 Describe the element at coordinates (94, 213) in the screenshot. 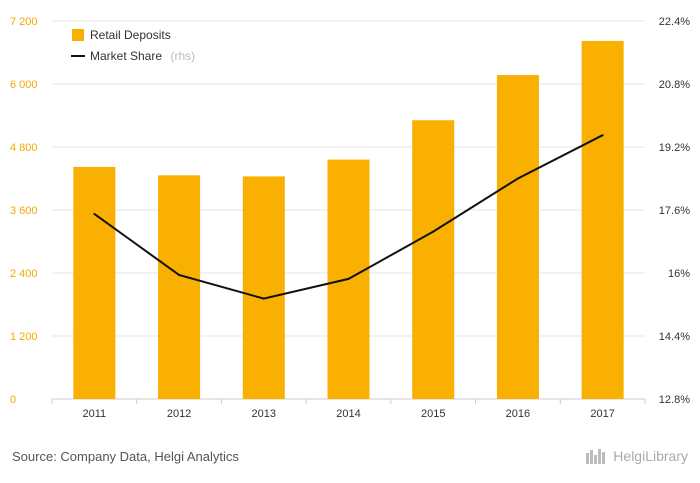

I see `line-point-2011` at that location.